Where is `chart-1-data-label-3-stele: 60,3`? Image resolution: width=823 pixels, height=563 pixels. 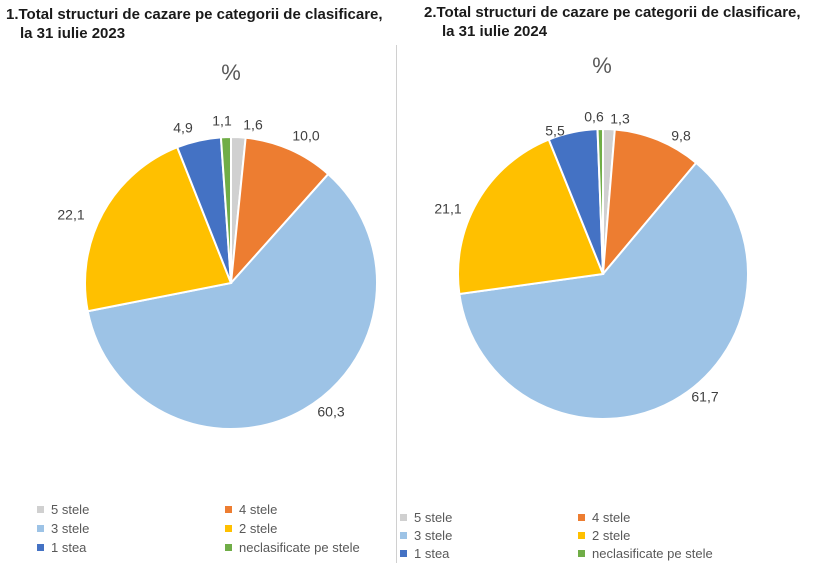 chart-1-data-label-3-stele: 60,3 is located at coordinates (330, 412).